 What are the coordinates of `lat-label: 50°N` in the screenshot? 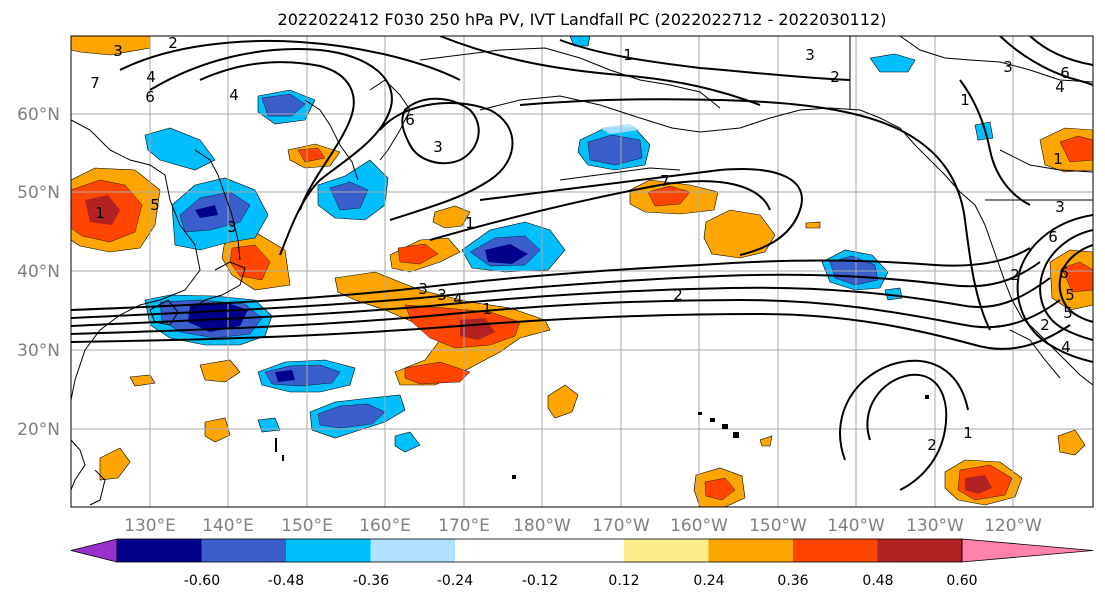 It's located at (38, 193).